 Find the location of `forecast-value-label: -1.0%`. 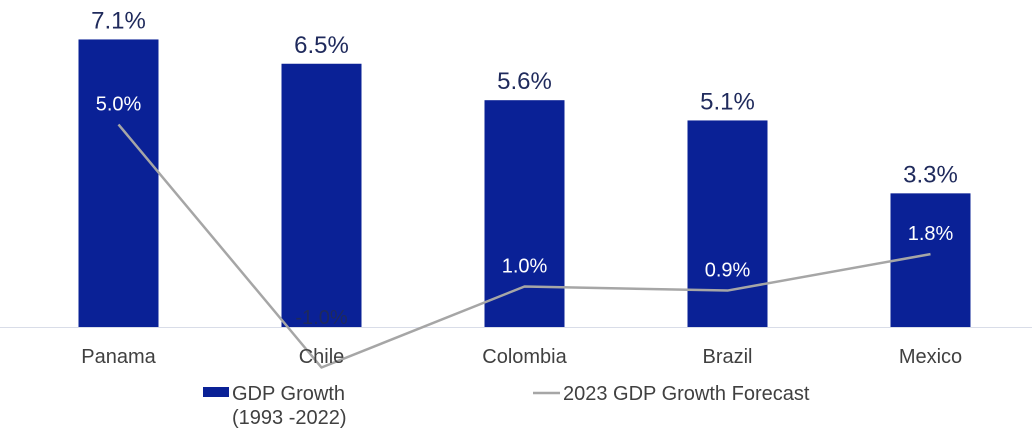

forecast-value-label: -1.0% is located at coordinates (321, 318).